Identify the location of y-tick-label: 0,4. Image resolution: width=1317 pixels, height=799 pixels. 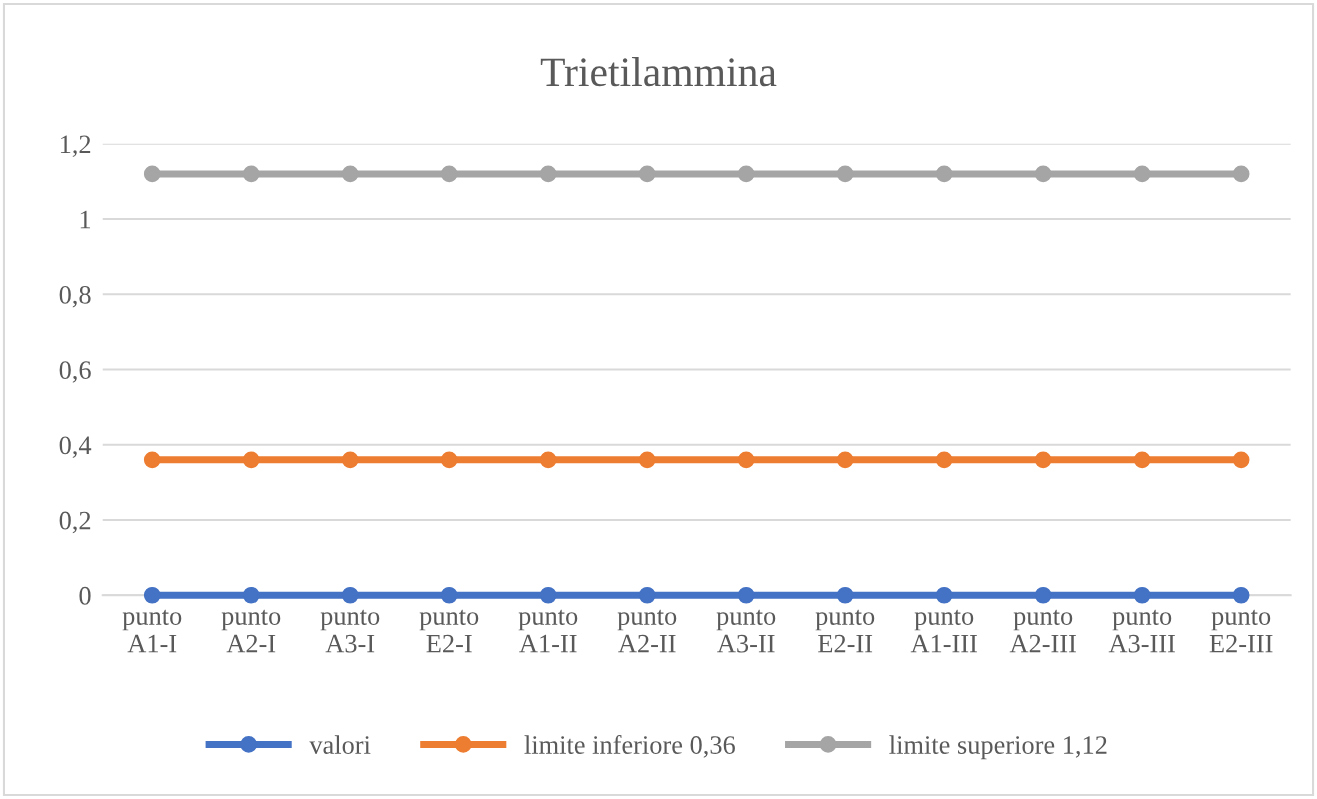
(75, 447).